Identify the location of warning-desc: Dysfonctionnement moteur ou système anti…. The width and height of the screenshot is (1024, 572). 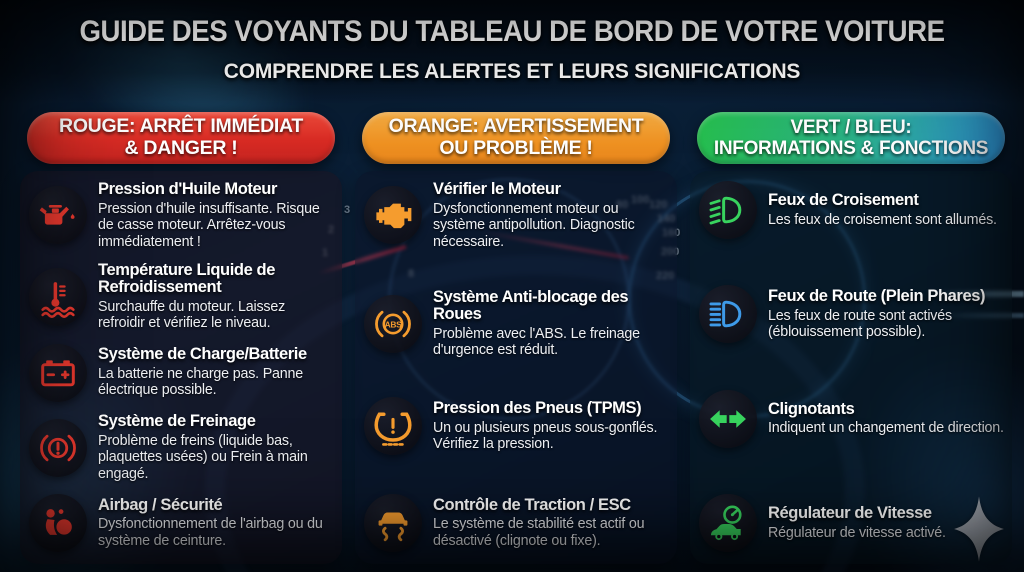
(534, 225).